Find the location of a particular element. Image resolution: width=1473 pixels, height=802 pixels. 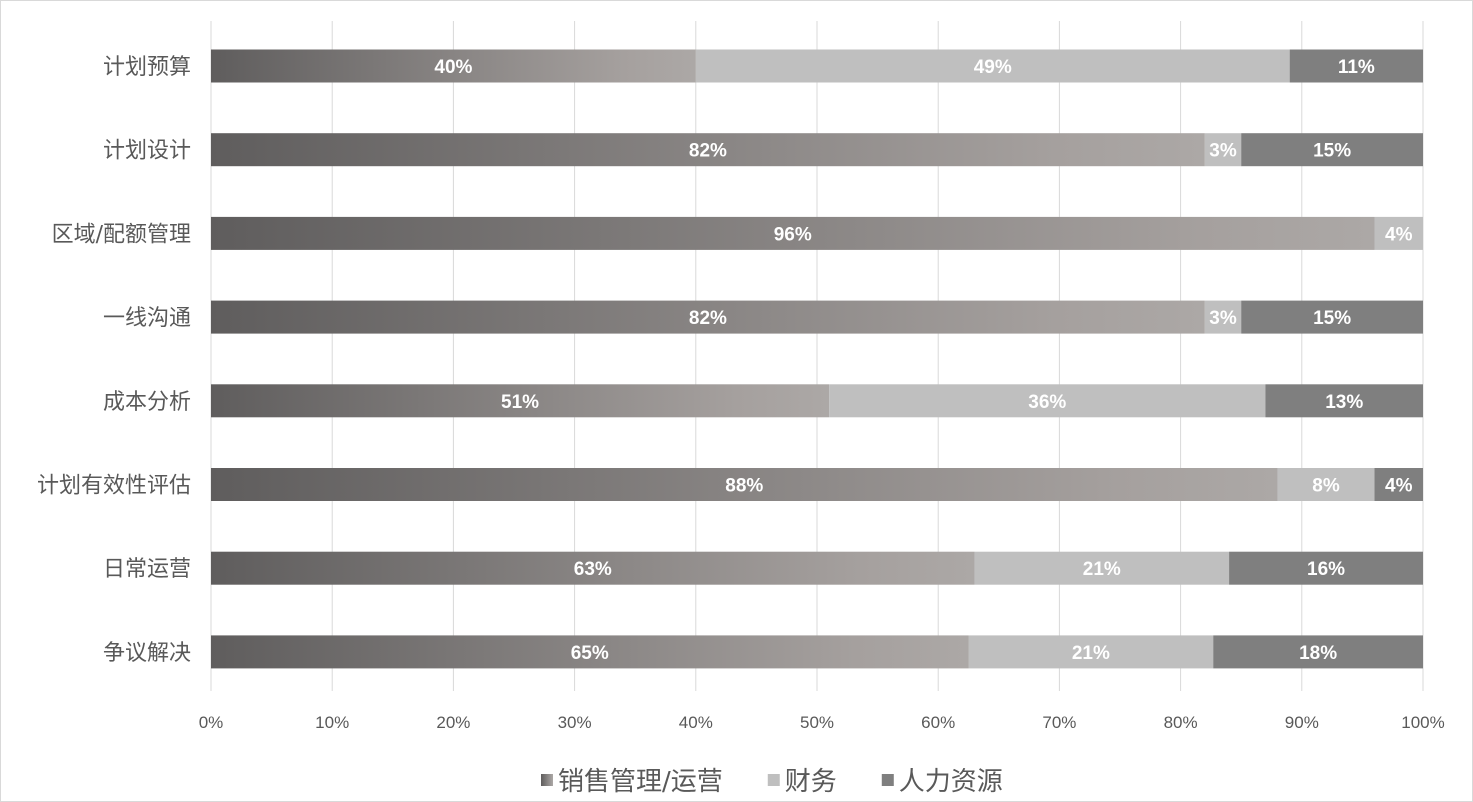

data-label: 16% is located at coordinates (1326, 569).